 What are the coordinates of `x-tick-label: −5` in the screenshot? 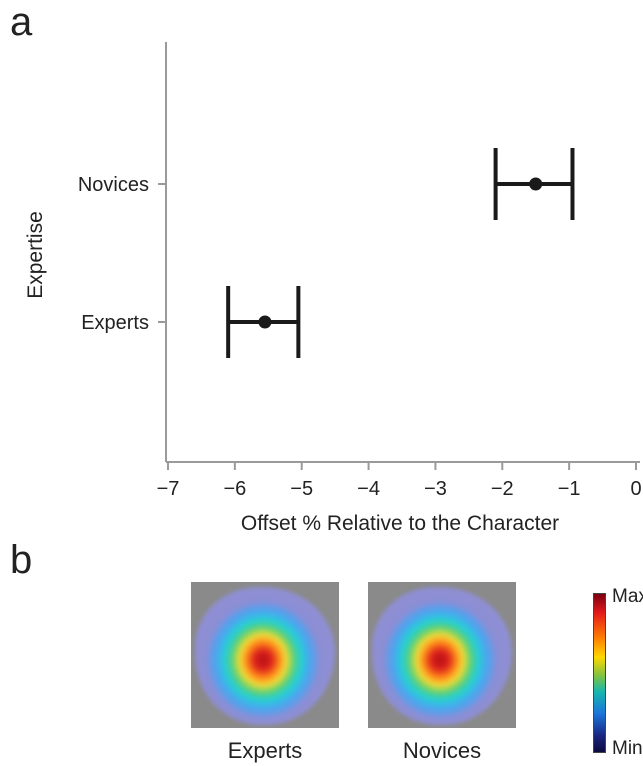 It's located at (301, 489).